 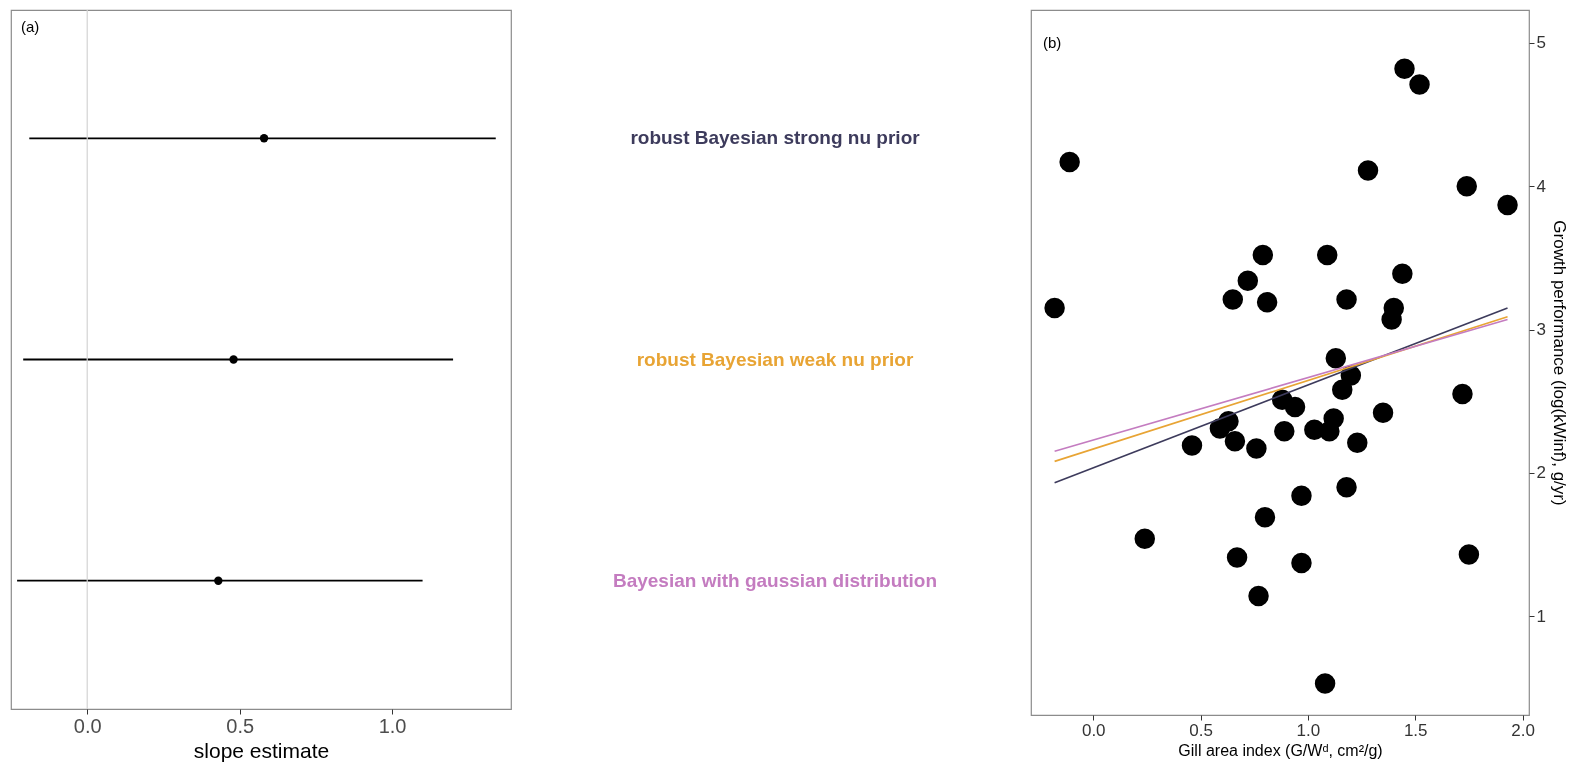 I want to click on y-tick-label: 1, so click(x=1541, y=616).